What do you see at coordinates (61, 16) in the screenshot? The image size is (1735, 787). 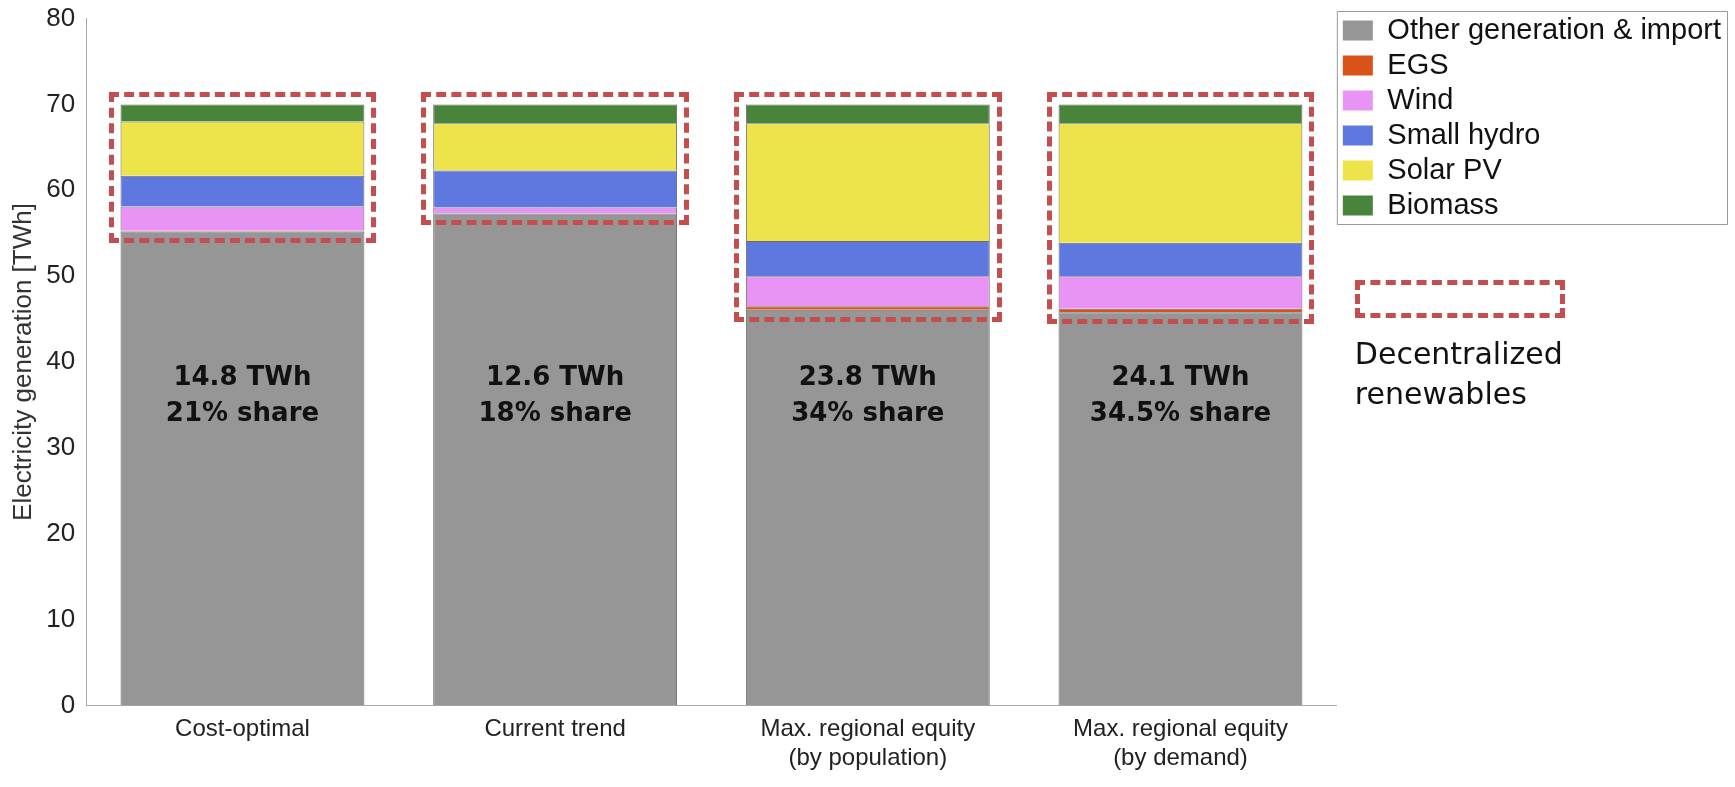 I see `y-tick-label: 80` at bounding box center [61, 16].